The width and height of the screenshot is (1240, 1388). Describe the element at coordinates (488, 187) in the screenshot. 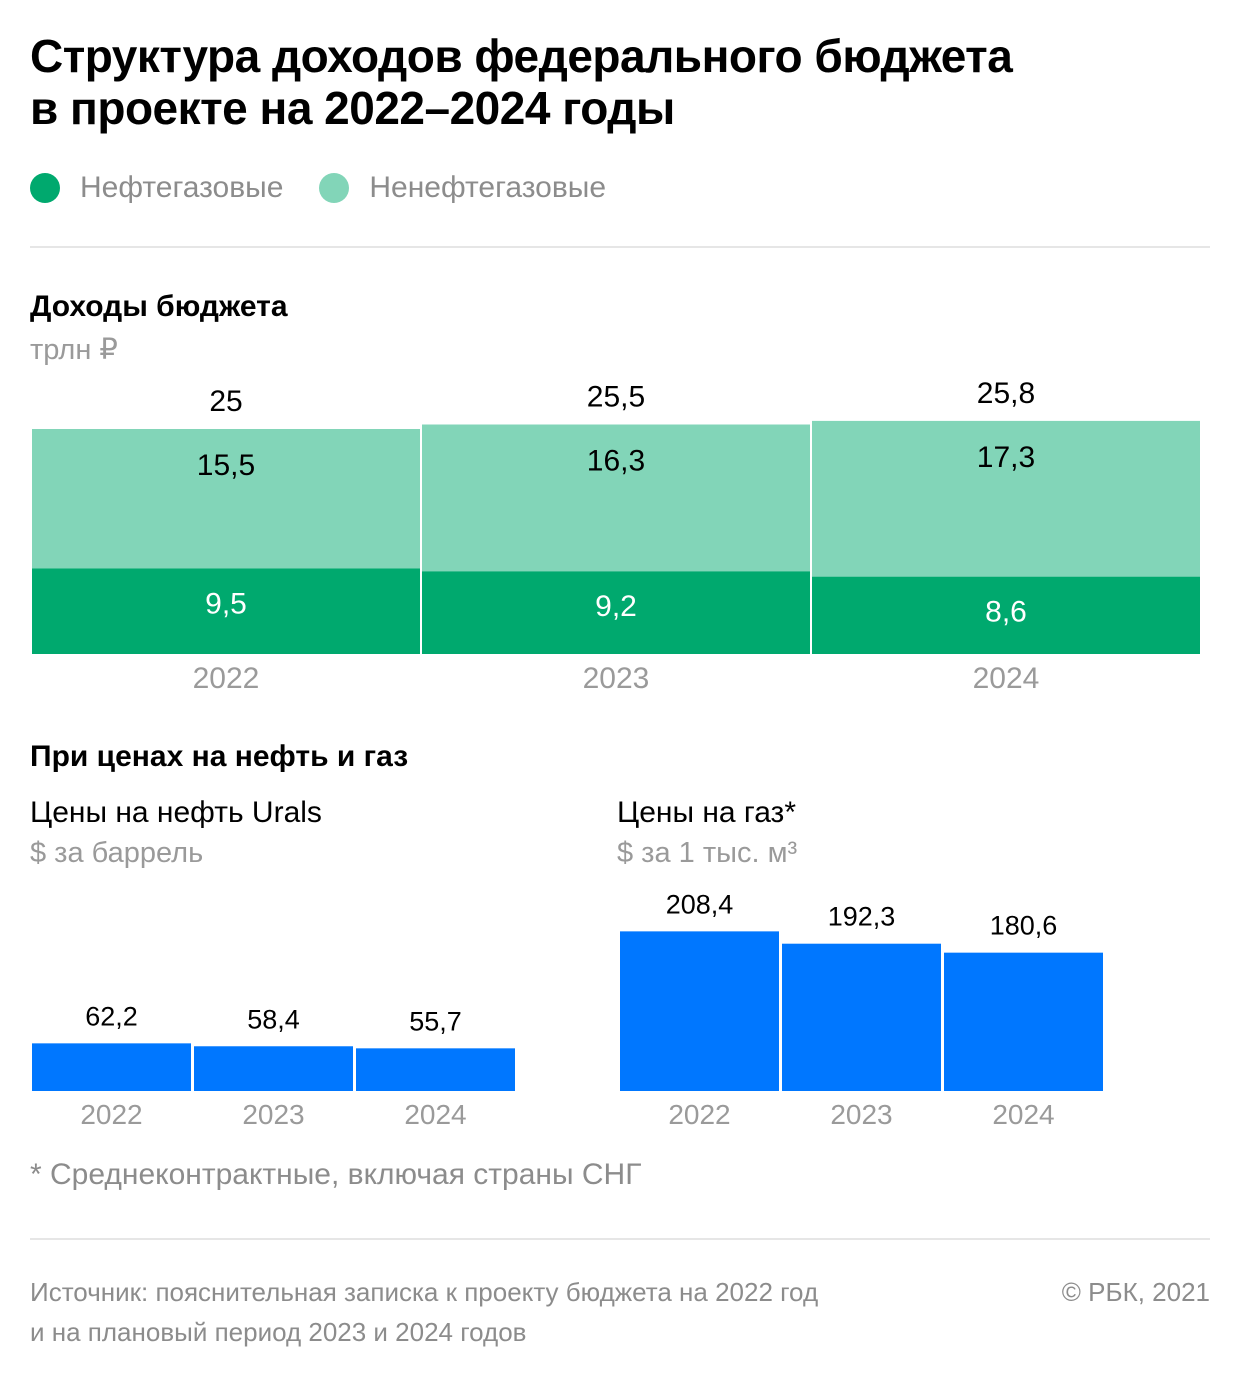

I see `legend-label-non-oil-gas: Ненефтегазовые` at that location.